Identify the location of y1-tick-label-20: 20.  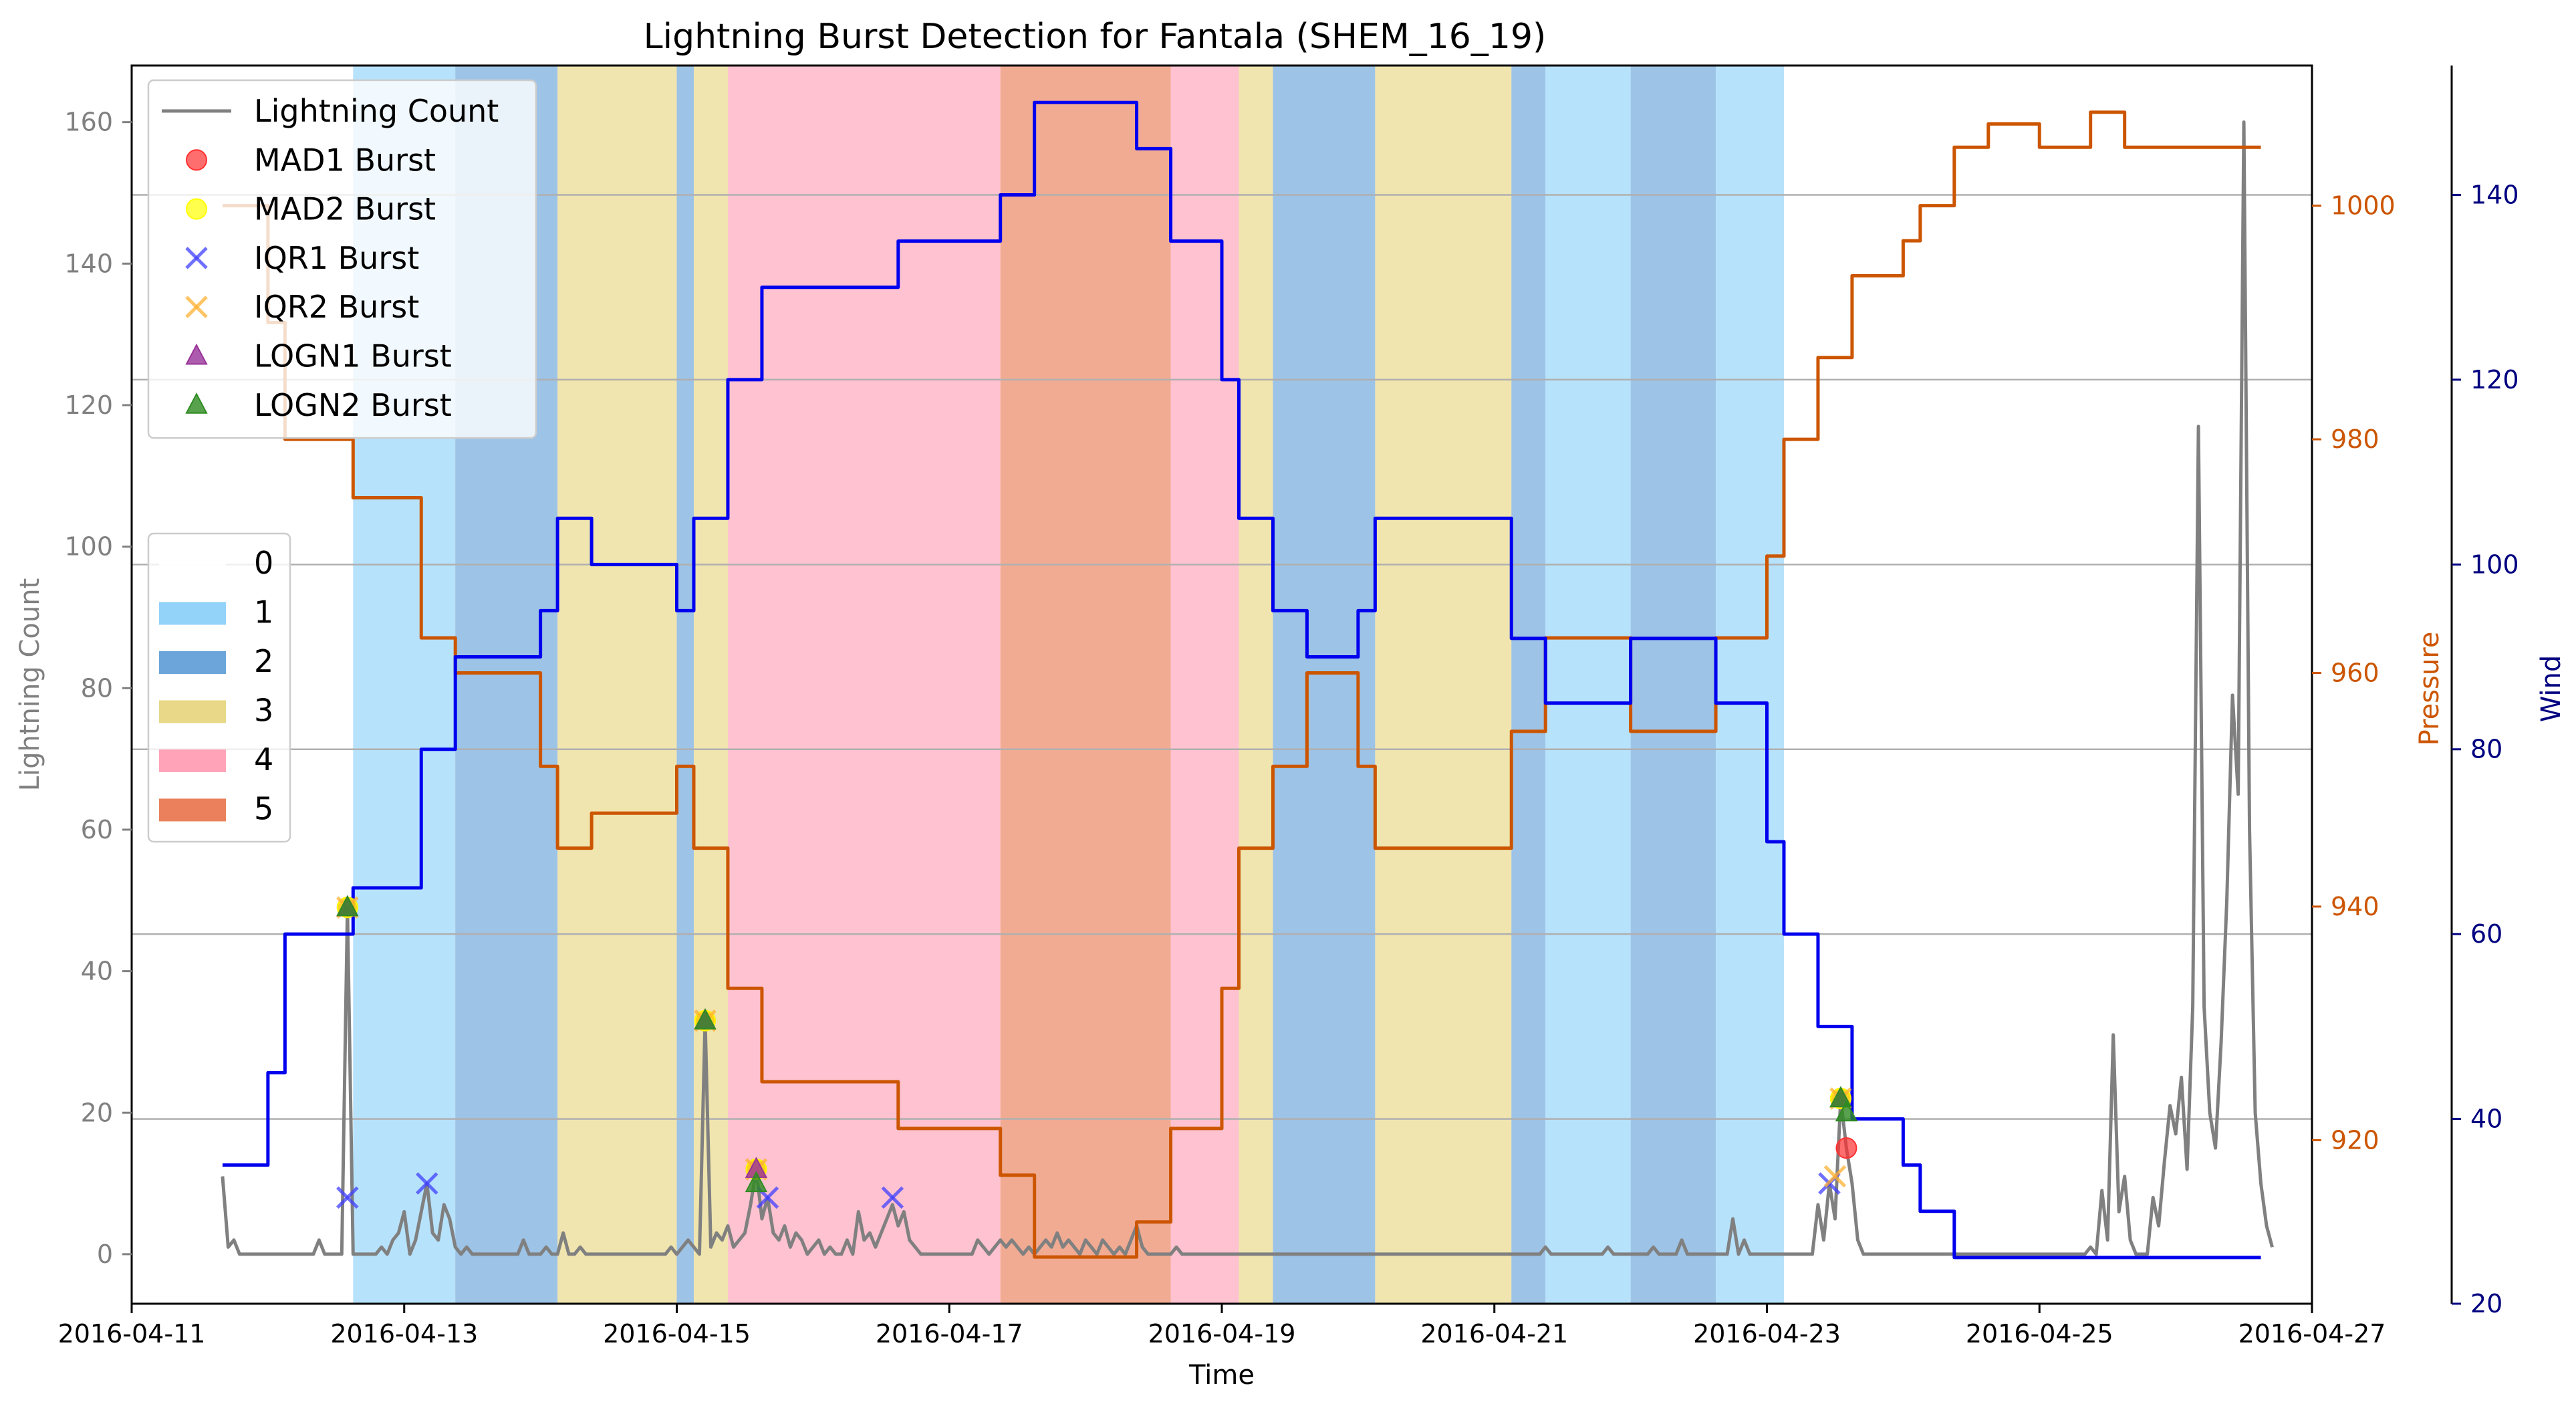
(97, 1112).